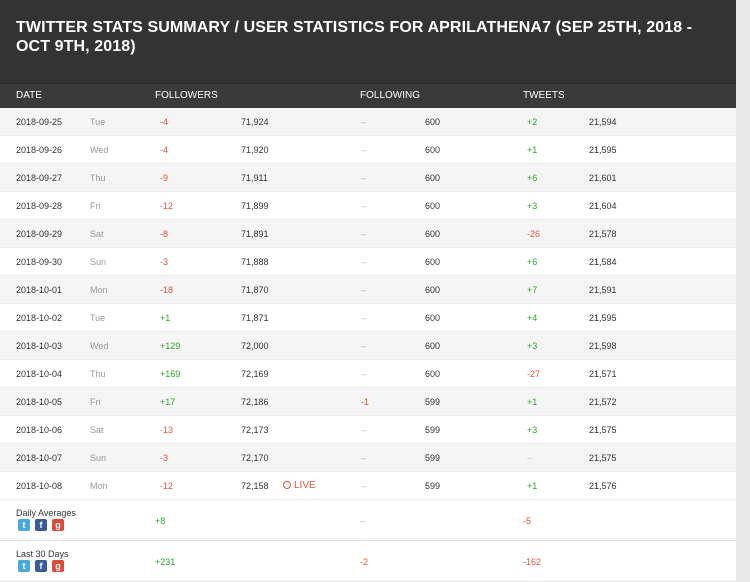  I want to click on row-date: 2018-10-08, so click(39, 486).